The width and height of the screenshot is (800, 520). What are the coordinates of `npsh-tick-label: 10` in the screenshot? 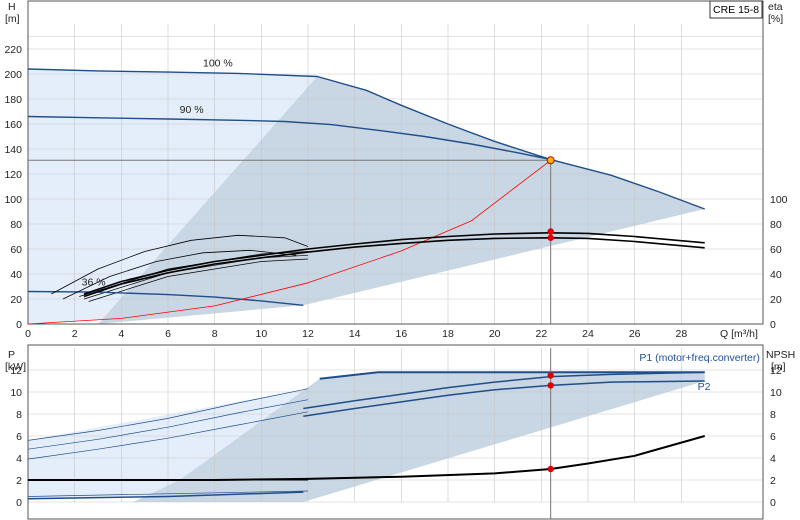 It's located at (776, 393).